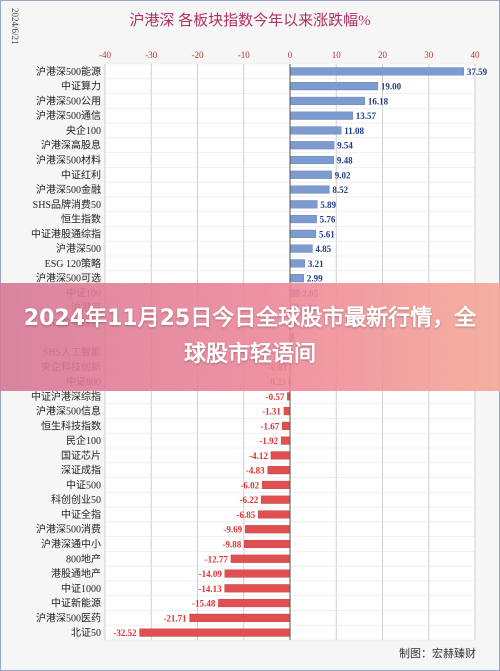 The image size is (500, 671). Describe the element at coordinates (86, 633) in the screenshot. I see `category-label: 北证50` at that location.